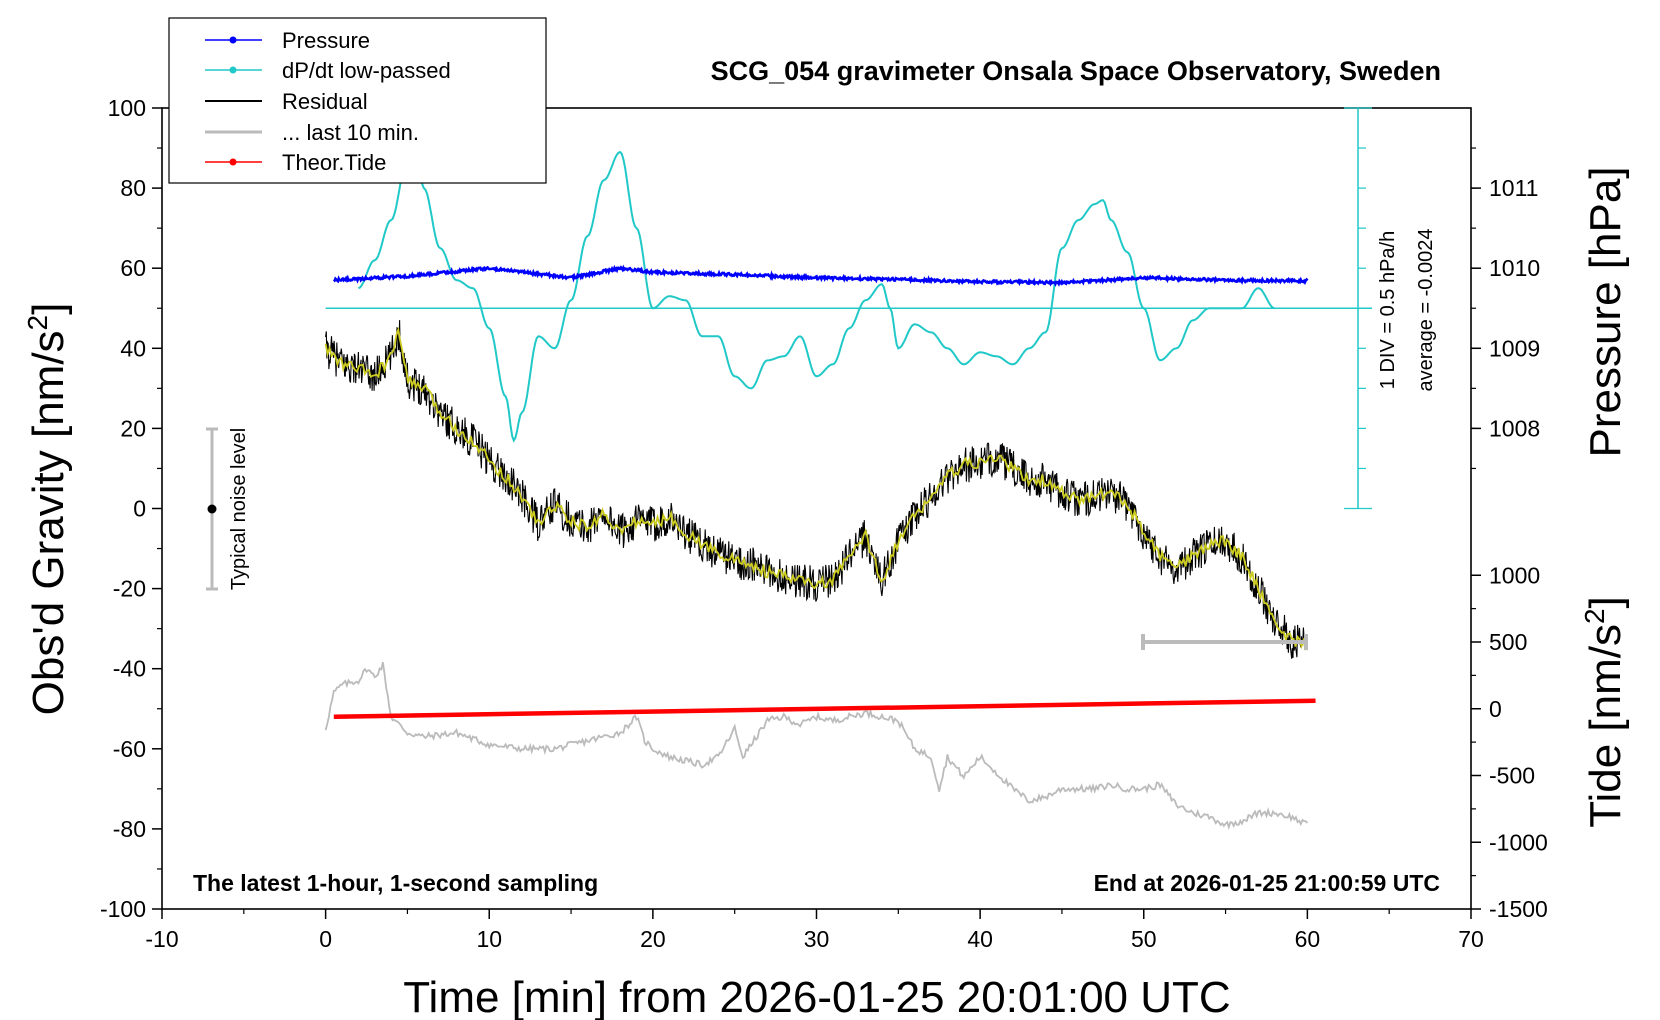 This screenshot has width=1660, height=1020. What do you see at coordinates (1224, 642) in the screenshot?
I see `last10-marker` at bounding box center [1224, 642].